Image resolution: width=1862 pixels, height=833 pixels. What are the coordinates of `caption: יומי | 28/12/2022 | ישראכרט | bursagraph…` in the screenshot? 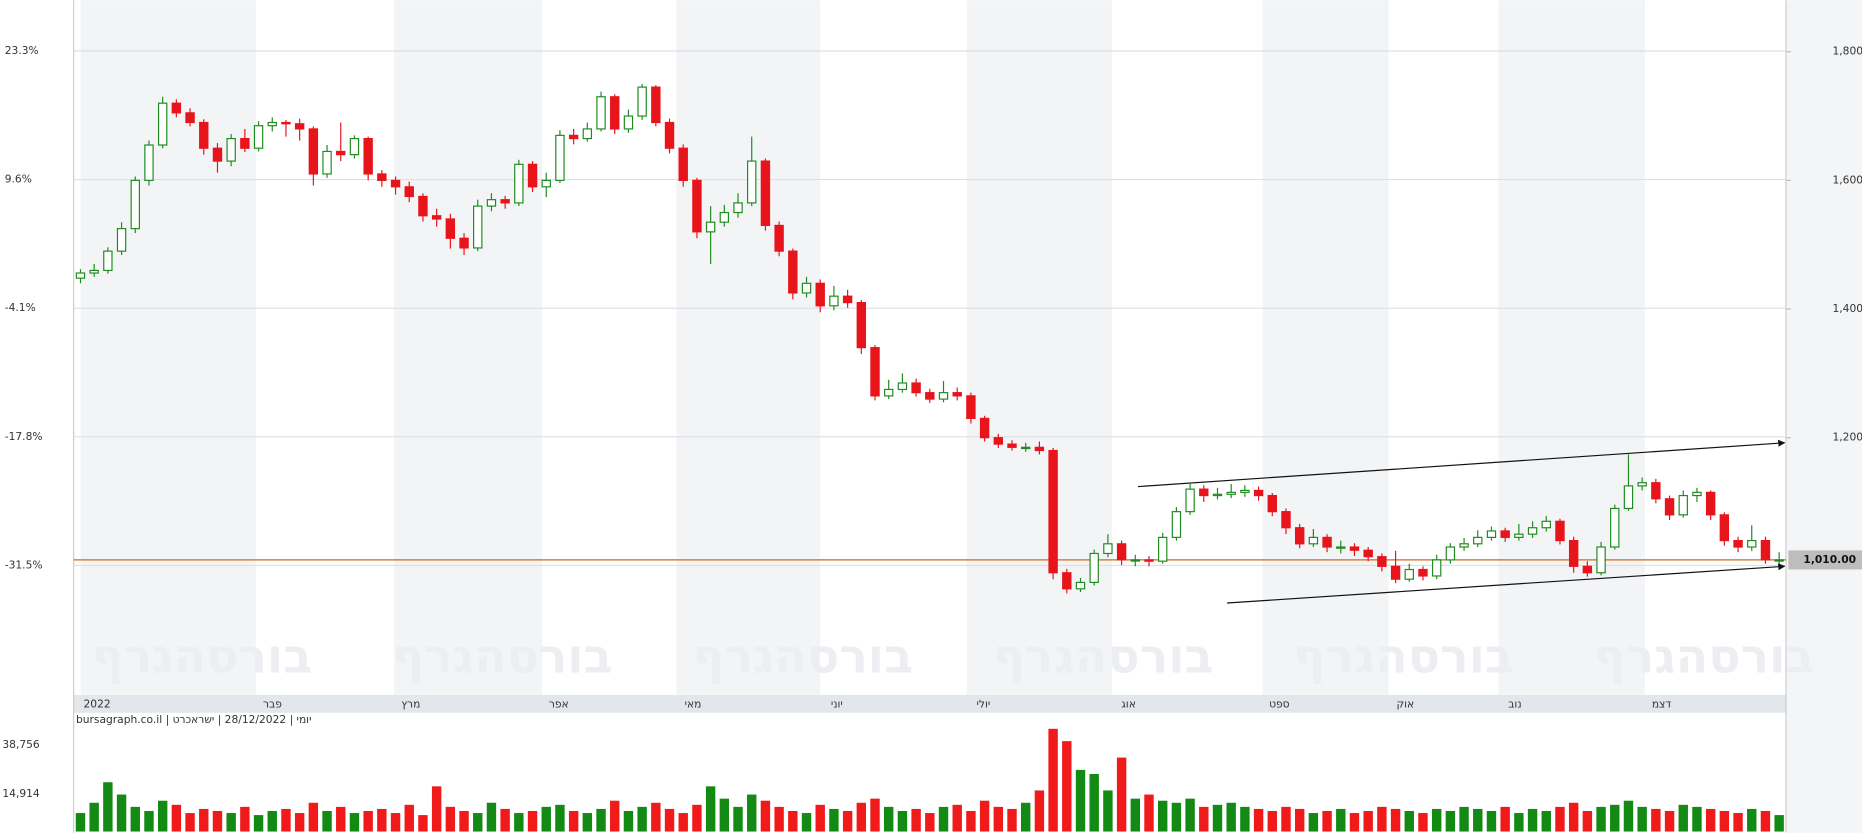 It's located at (193, 719).